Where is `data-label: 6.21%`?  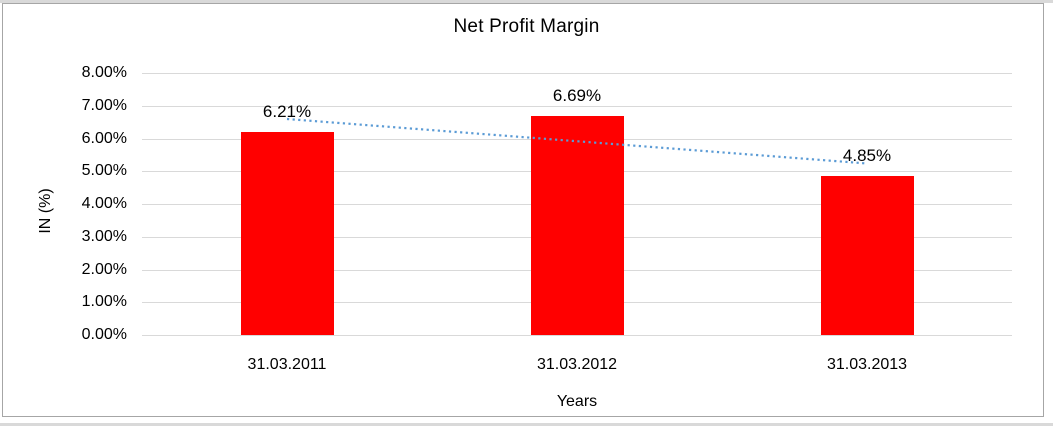
data-label: 6.21% is located at coordinates (287, 111).